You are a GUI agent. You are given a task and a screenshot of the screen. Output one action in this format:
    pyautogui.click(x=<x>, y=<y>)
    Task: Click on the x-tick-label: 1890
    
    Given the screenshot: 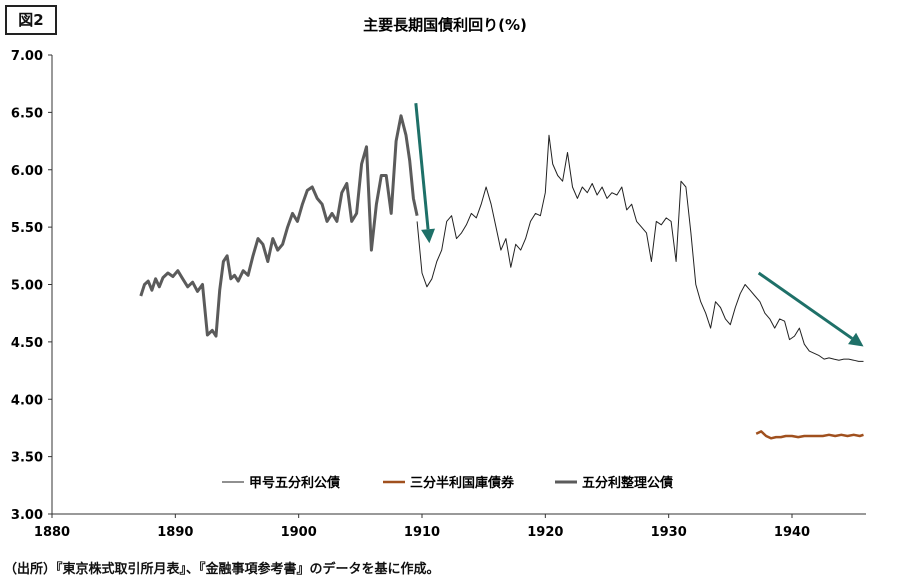 What is the action you would take?
    pyautogui.click(x=175, y=532)
    